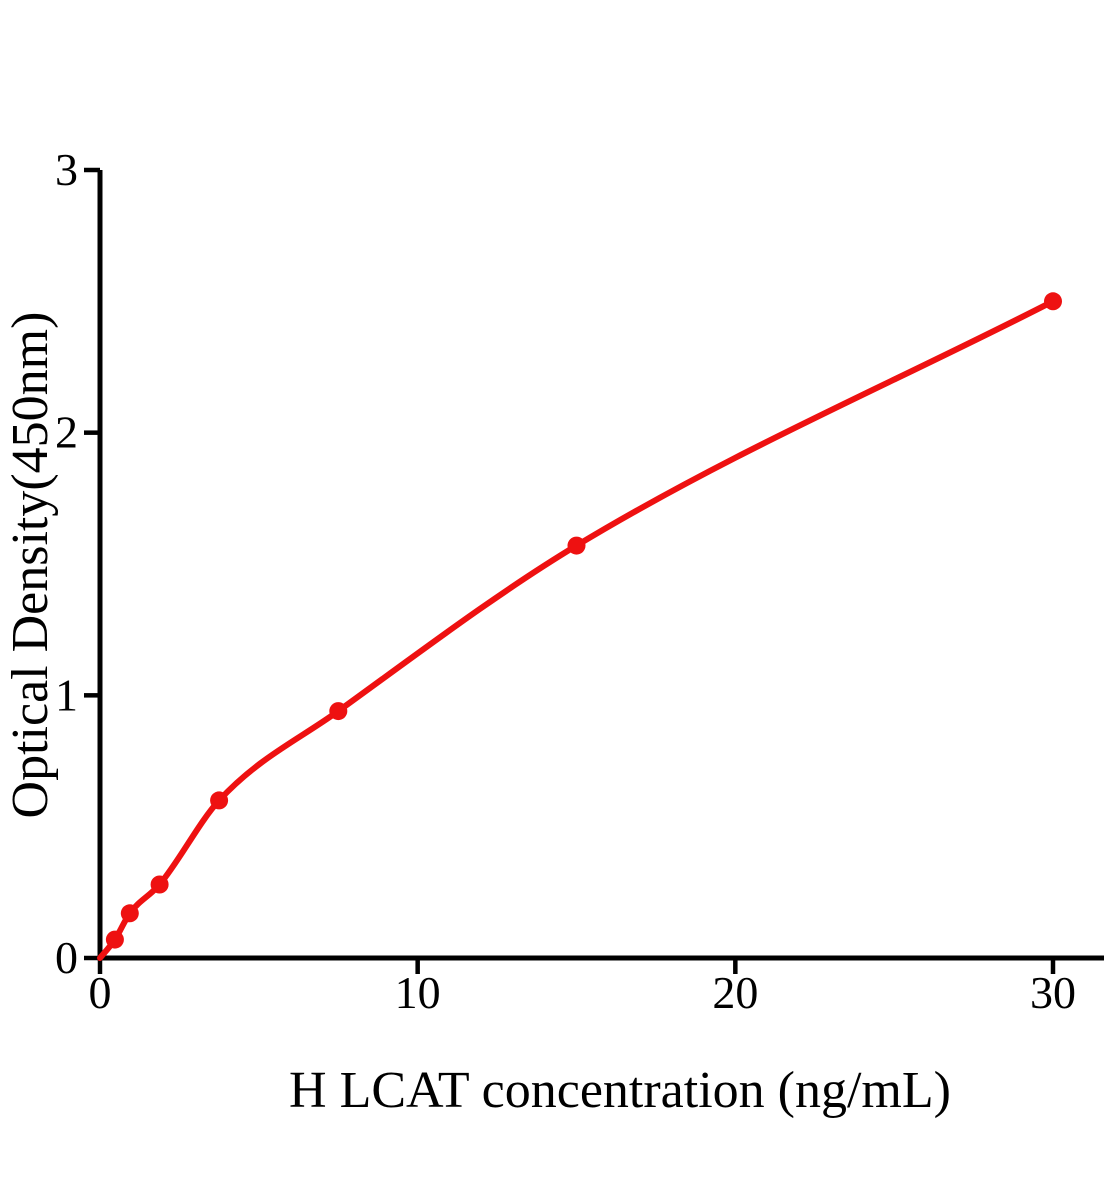 This screenshot has height=1200, width=1104. Describe the element at coordinates (100, 992) in the screenshot. I see `x-tick-label-0: 0` at that location.